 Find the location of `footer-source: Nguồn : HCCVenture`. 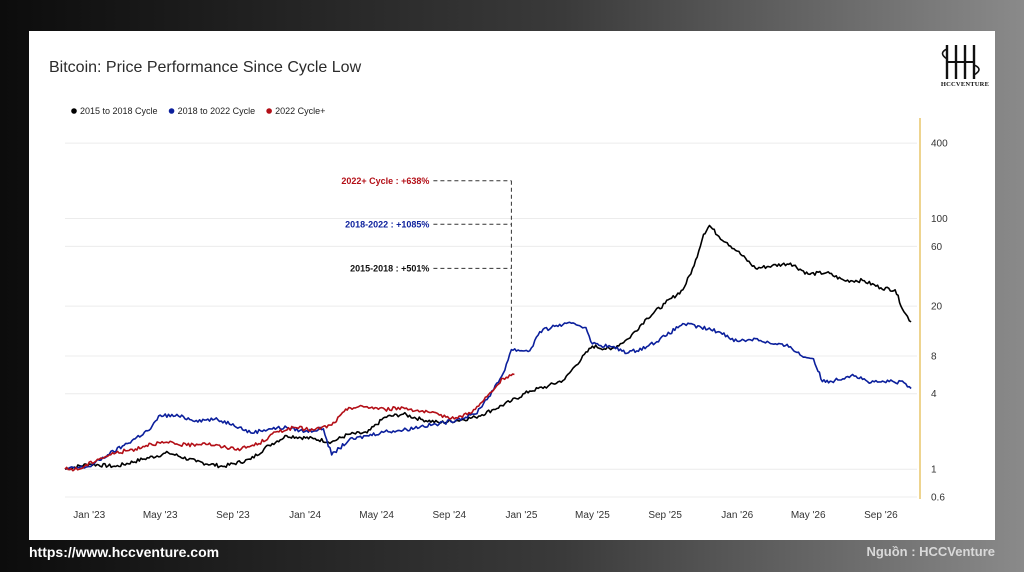

footer-source: Nguồn : HCCVenture is located at coordinates (930, 551).